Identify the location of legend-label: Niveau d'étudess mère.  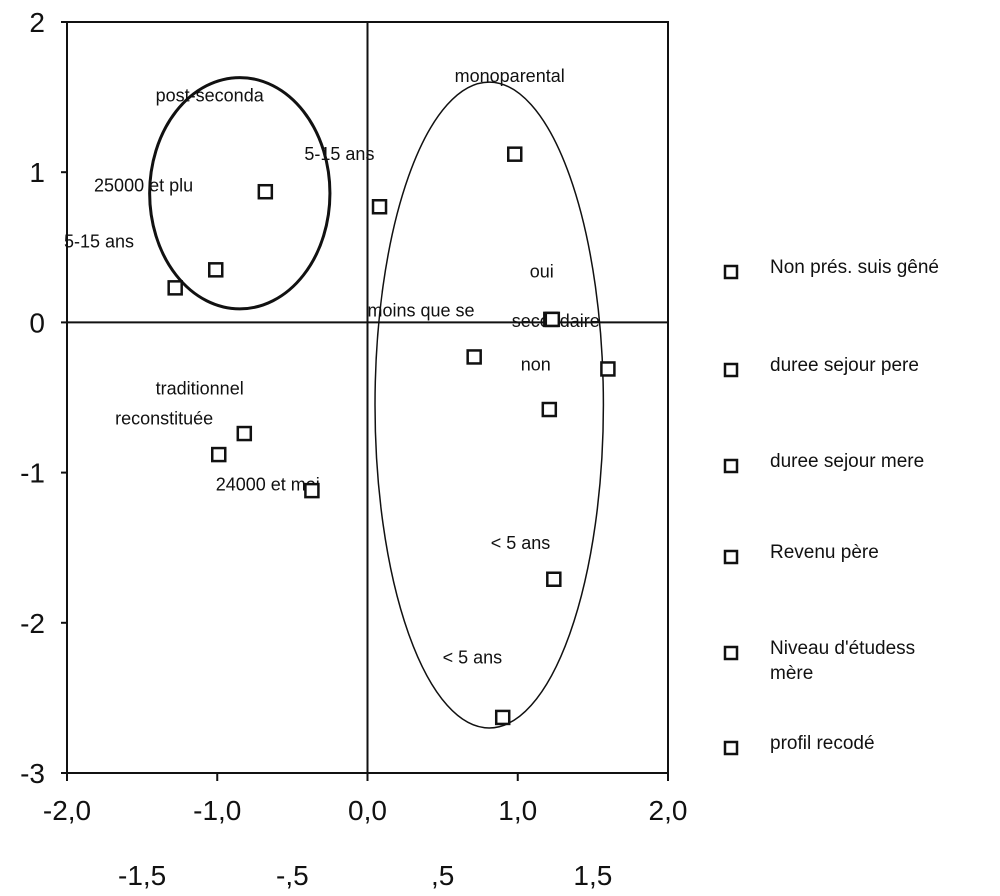
(842, 661).